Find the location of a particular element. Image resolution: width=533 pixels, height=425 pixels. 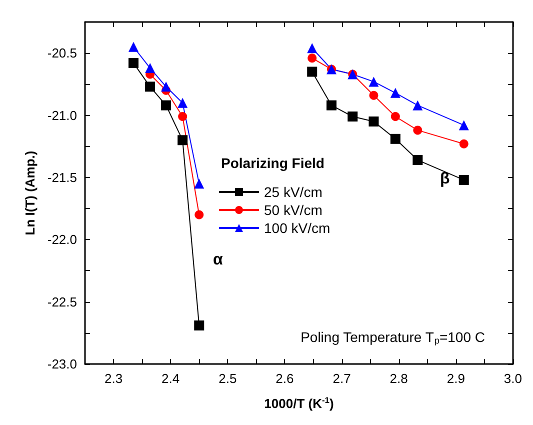

y-tick-label: -20.5 is located at coordinates (62, 53).